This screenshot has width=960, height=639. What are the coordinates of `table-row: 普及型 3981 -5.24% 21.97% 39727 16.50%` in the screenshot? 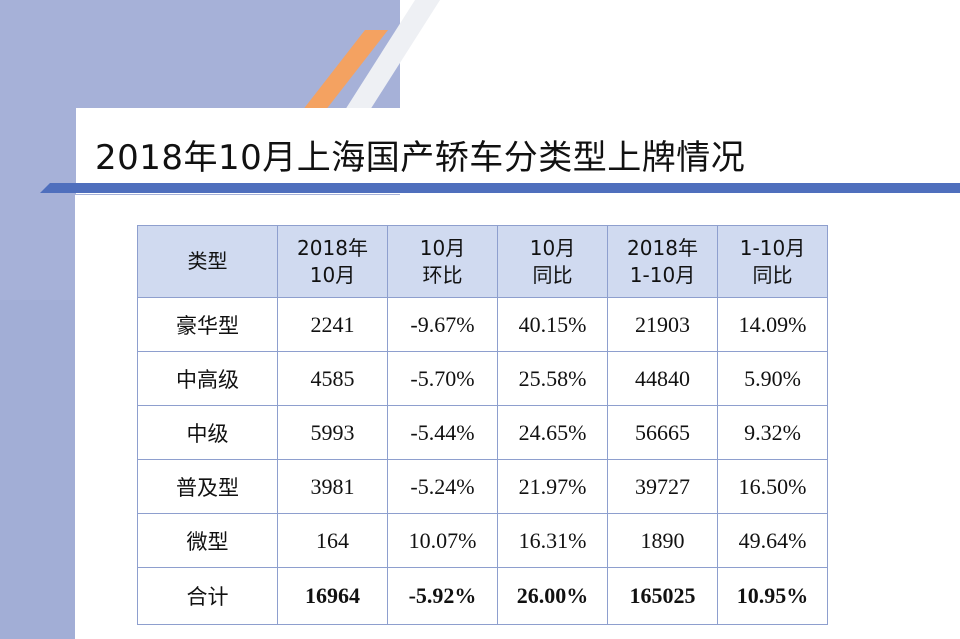 It's located at (482, 486).